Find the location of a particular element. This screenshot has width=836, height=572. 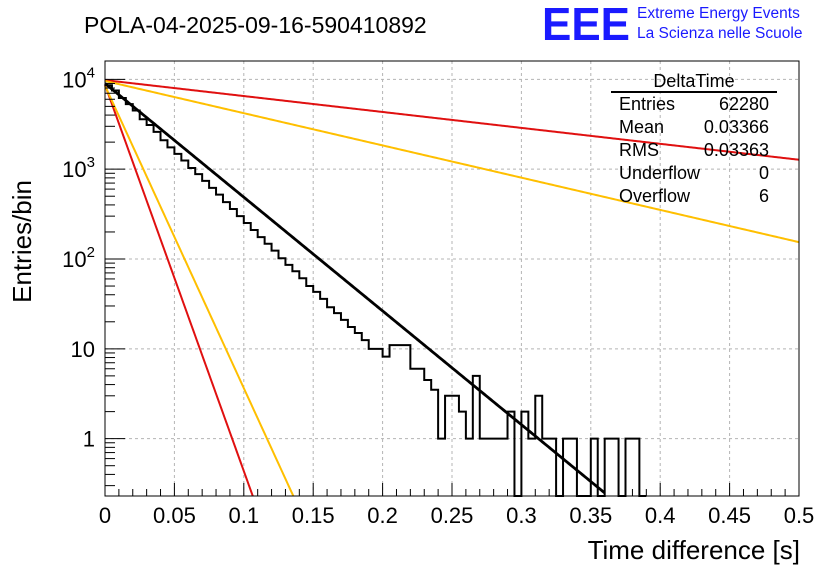

y-tick-labels: 1 10 10² 10³ 10⁴ is located at coordinates (78, 257).